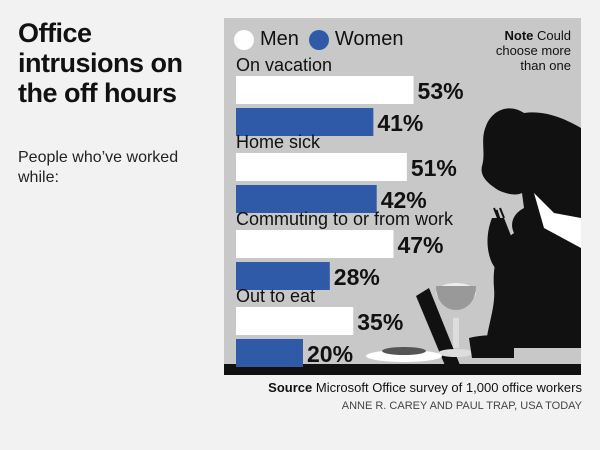  Describe the element at coordinates (420, 245) in the screenshot. I see `data-label-men: 47%` at that location.